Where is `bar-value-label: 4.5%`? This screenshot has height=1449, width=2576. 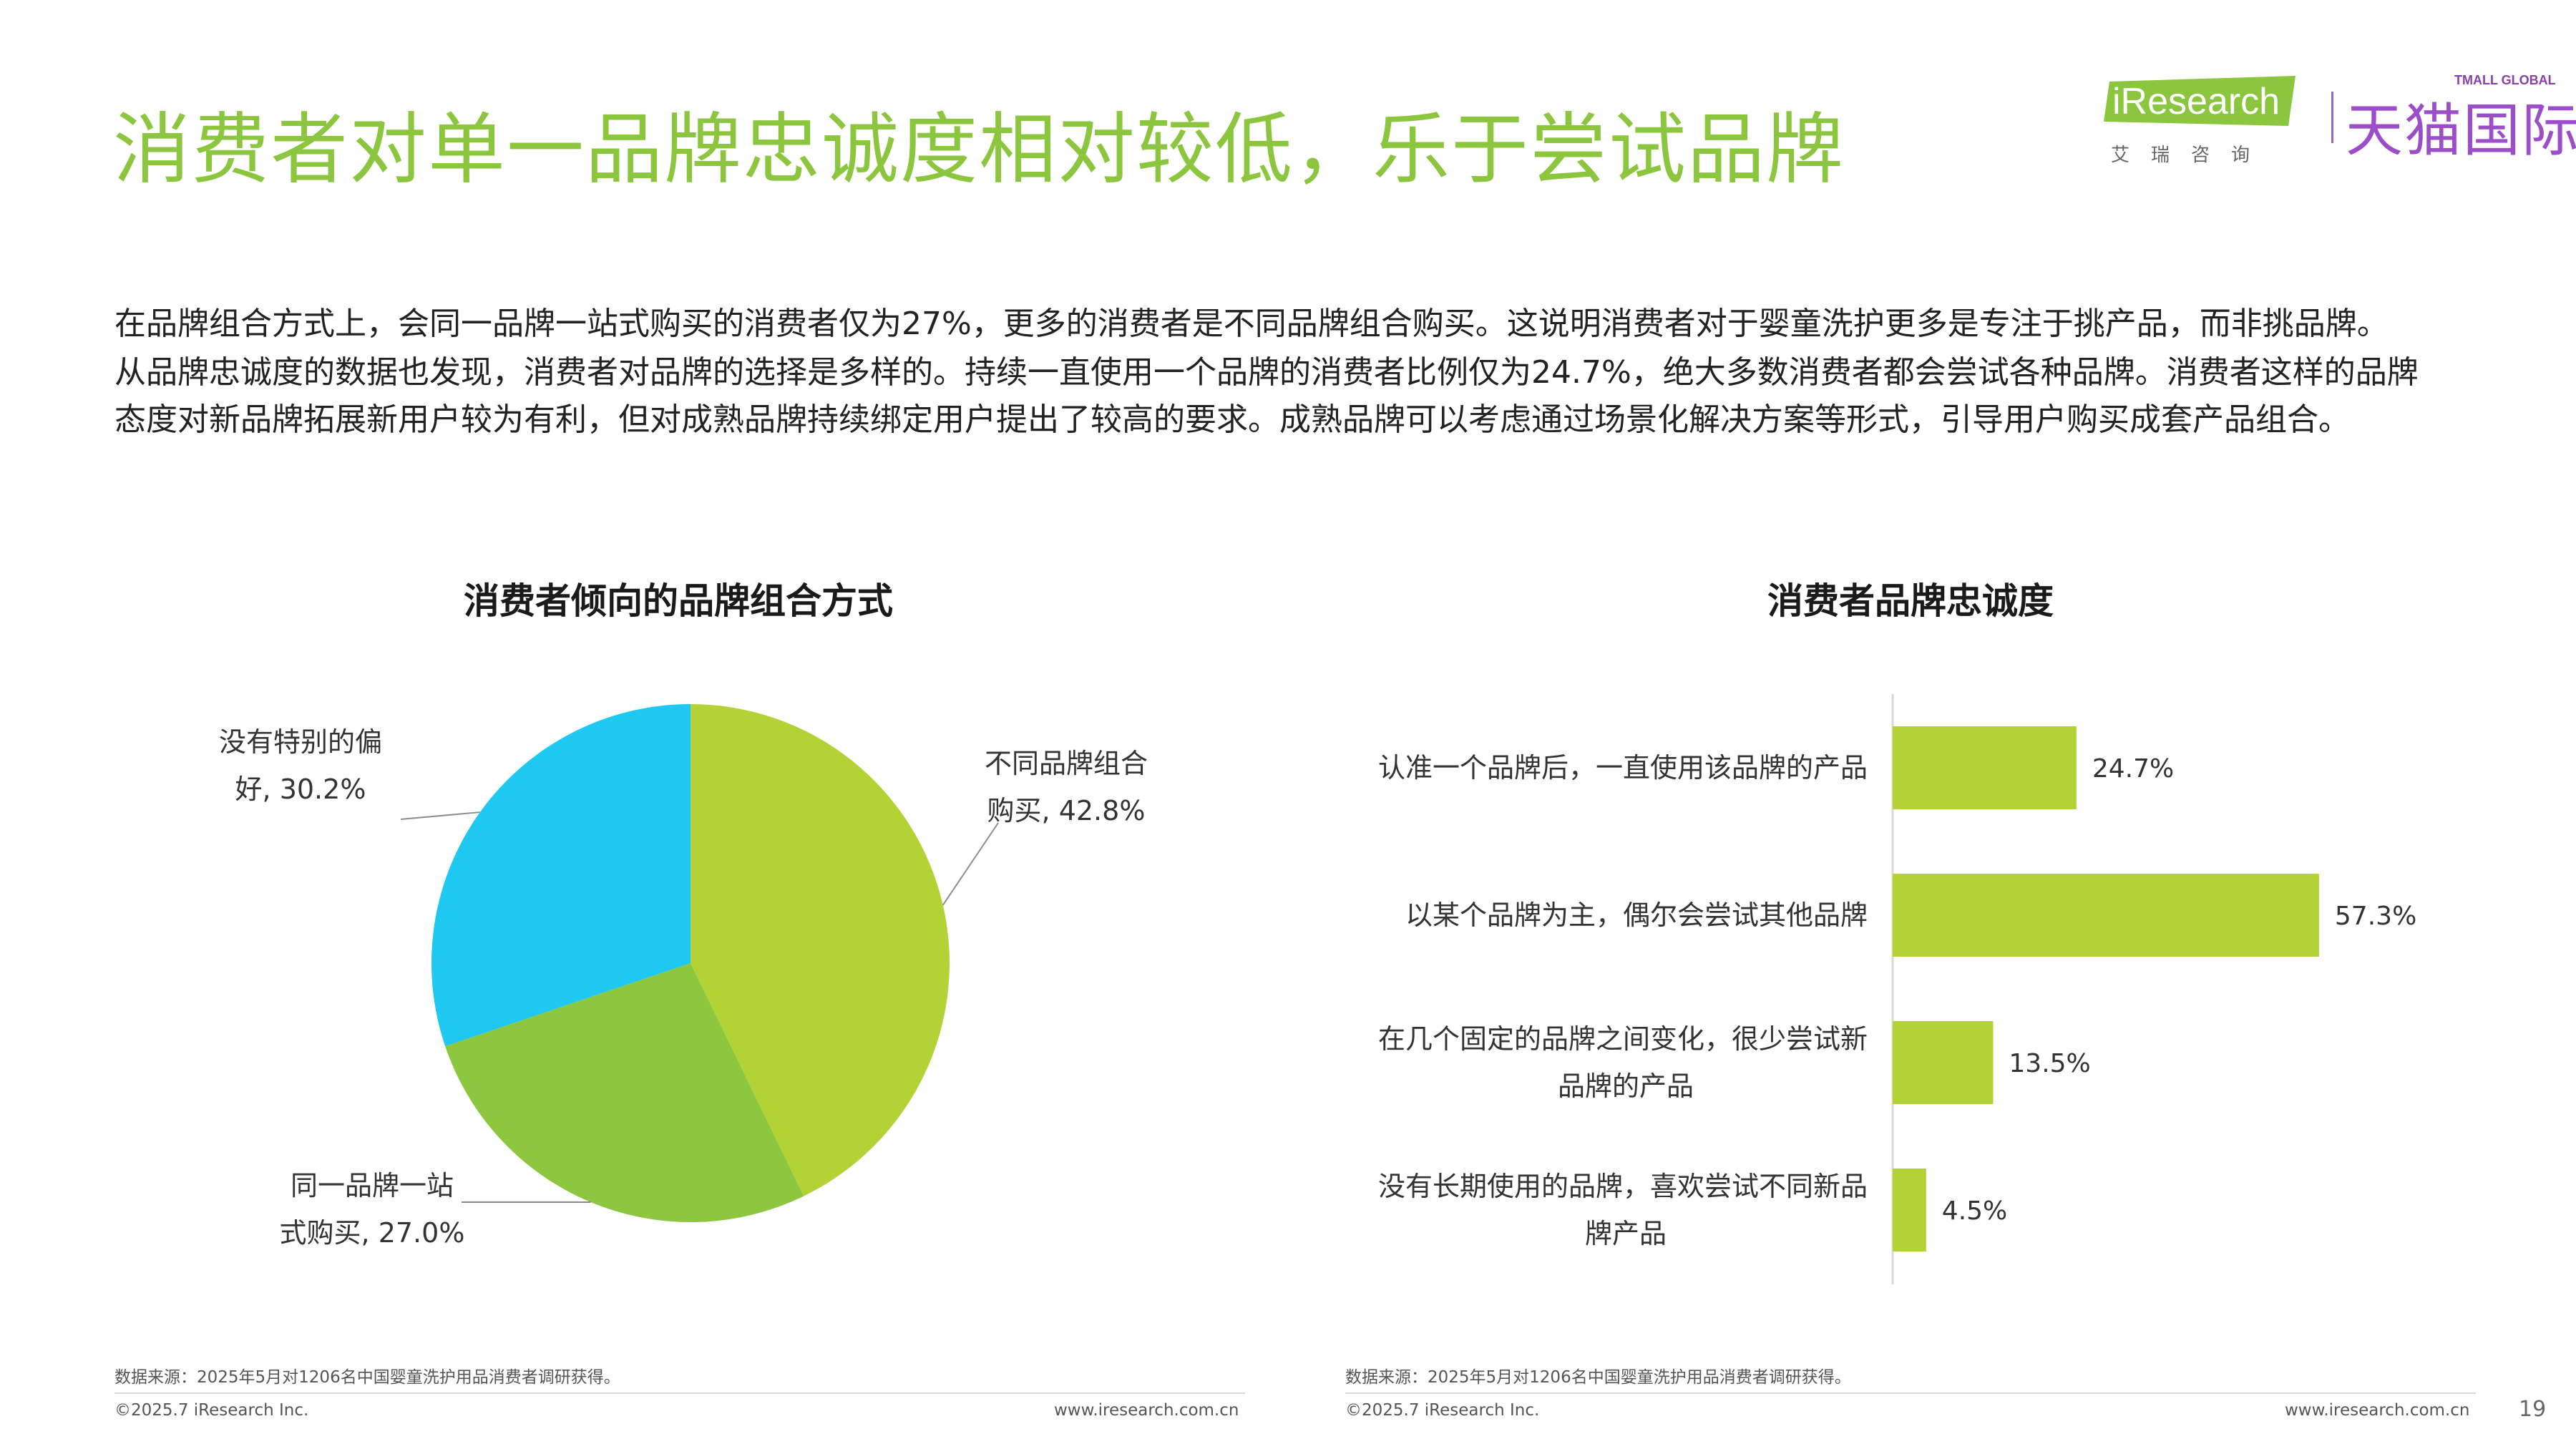
bar-value-label: 4.5% is located at coordinates (1974, 1211).